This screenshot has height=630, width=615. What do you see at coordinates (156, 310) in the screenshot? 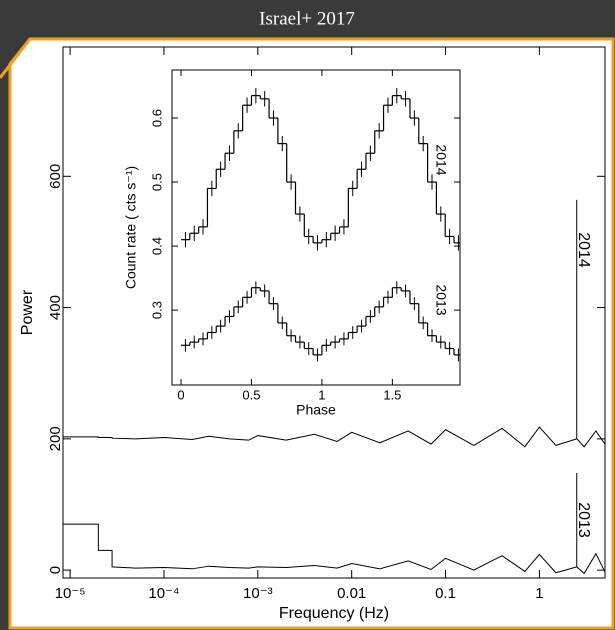
I see `y-tick-label: 0.3` at bounding box center [156, 310].